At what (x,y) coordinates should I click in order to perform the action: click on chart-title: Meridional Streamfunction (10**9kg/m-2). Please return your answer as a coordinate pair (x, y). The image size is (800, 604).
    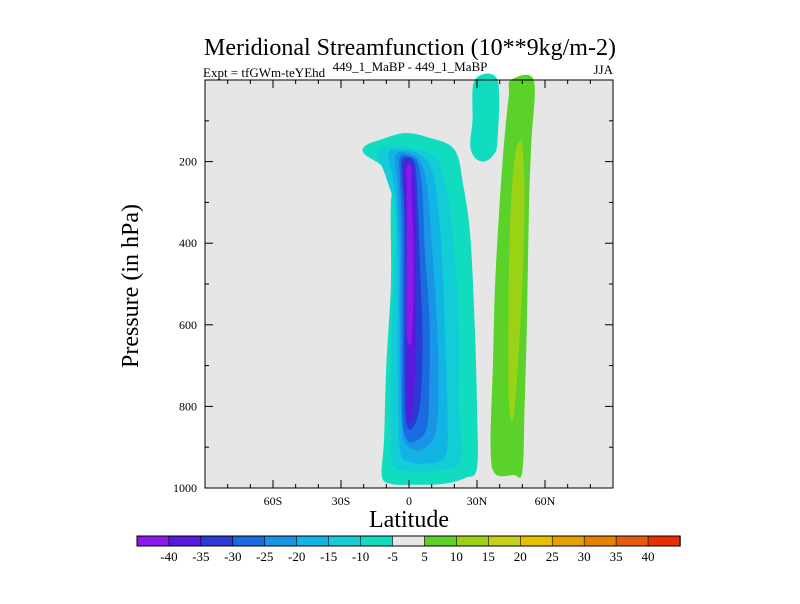
    Looking at the image, I should click on (410, 48).